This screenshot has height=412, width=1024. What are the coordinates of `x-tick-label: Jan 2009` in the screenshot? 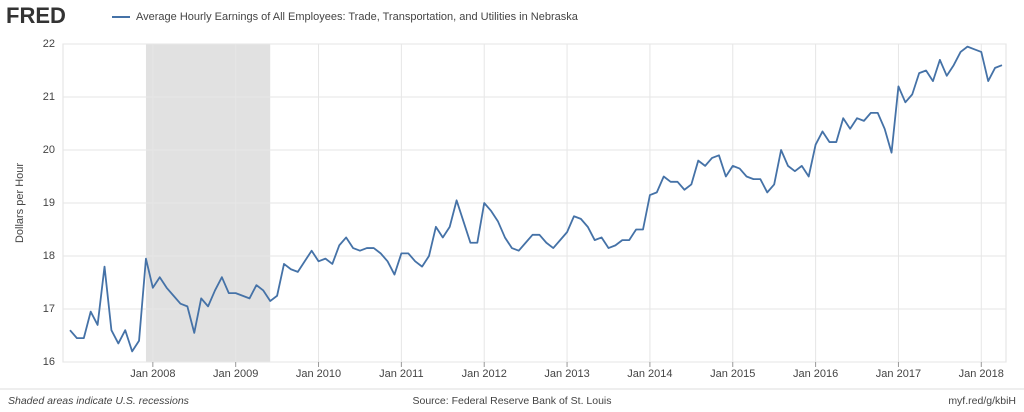 It's located at (235, 374).